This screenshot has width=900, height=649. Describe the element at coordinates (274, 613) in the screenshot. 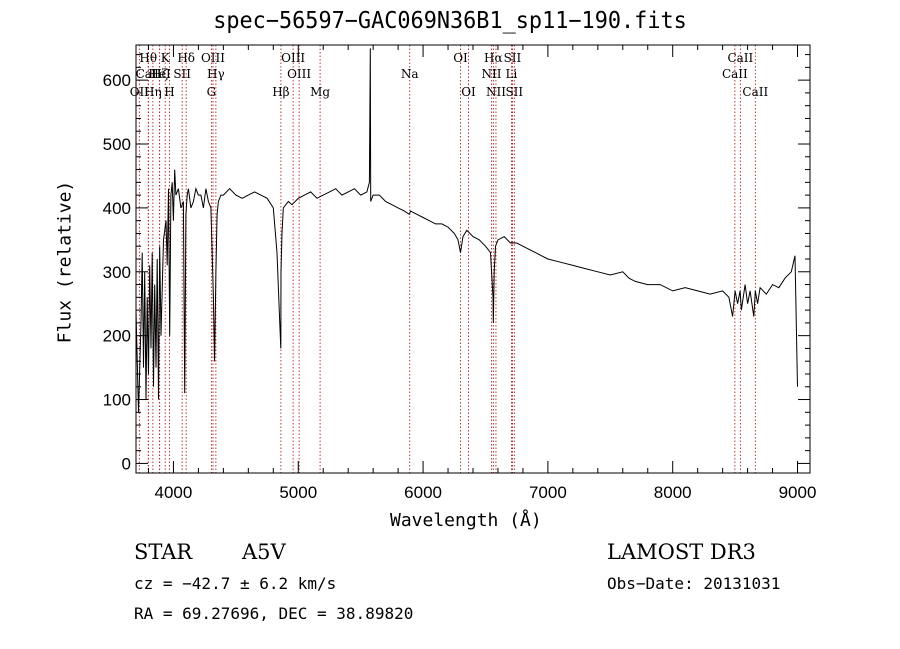

I see `coordinates: RA = 69.27696, DEC = 38.89820` at that location.